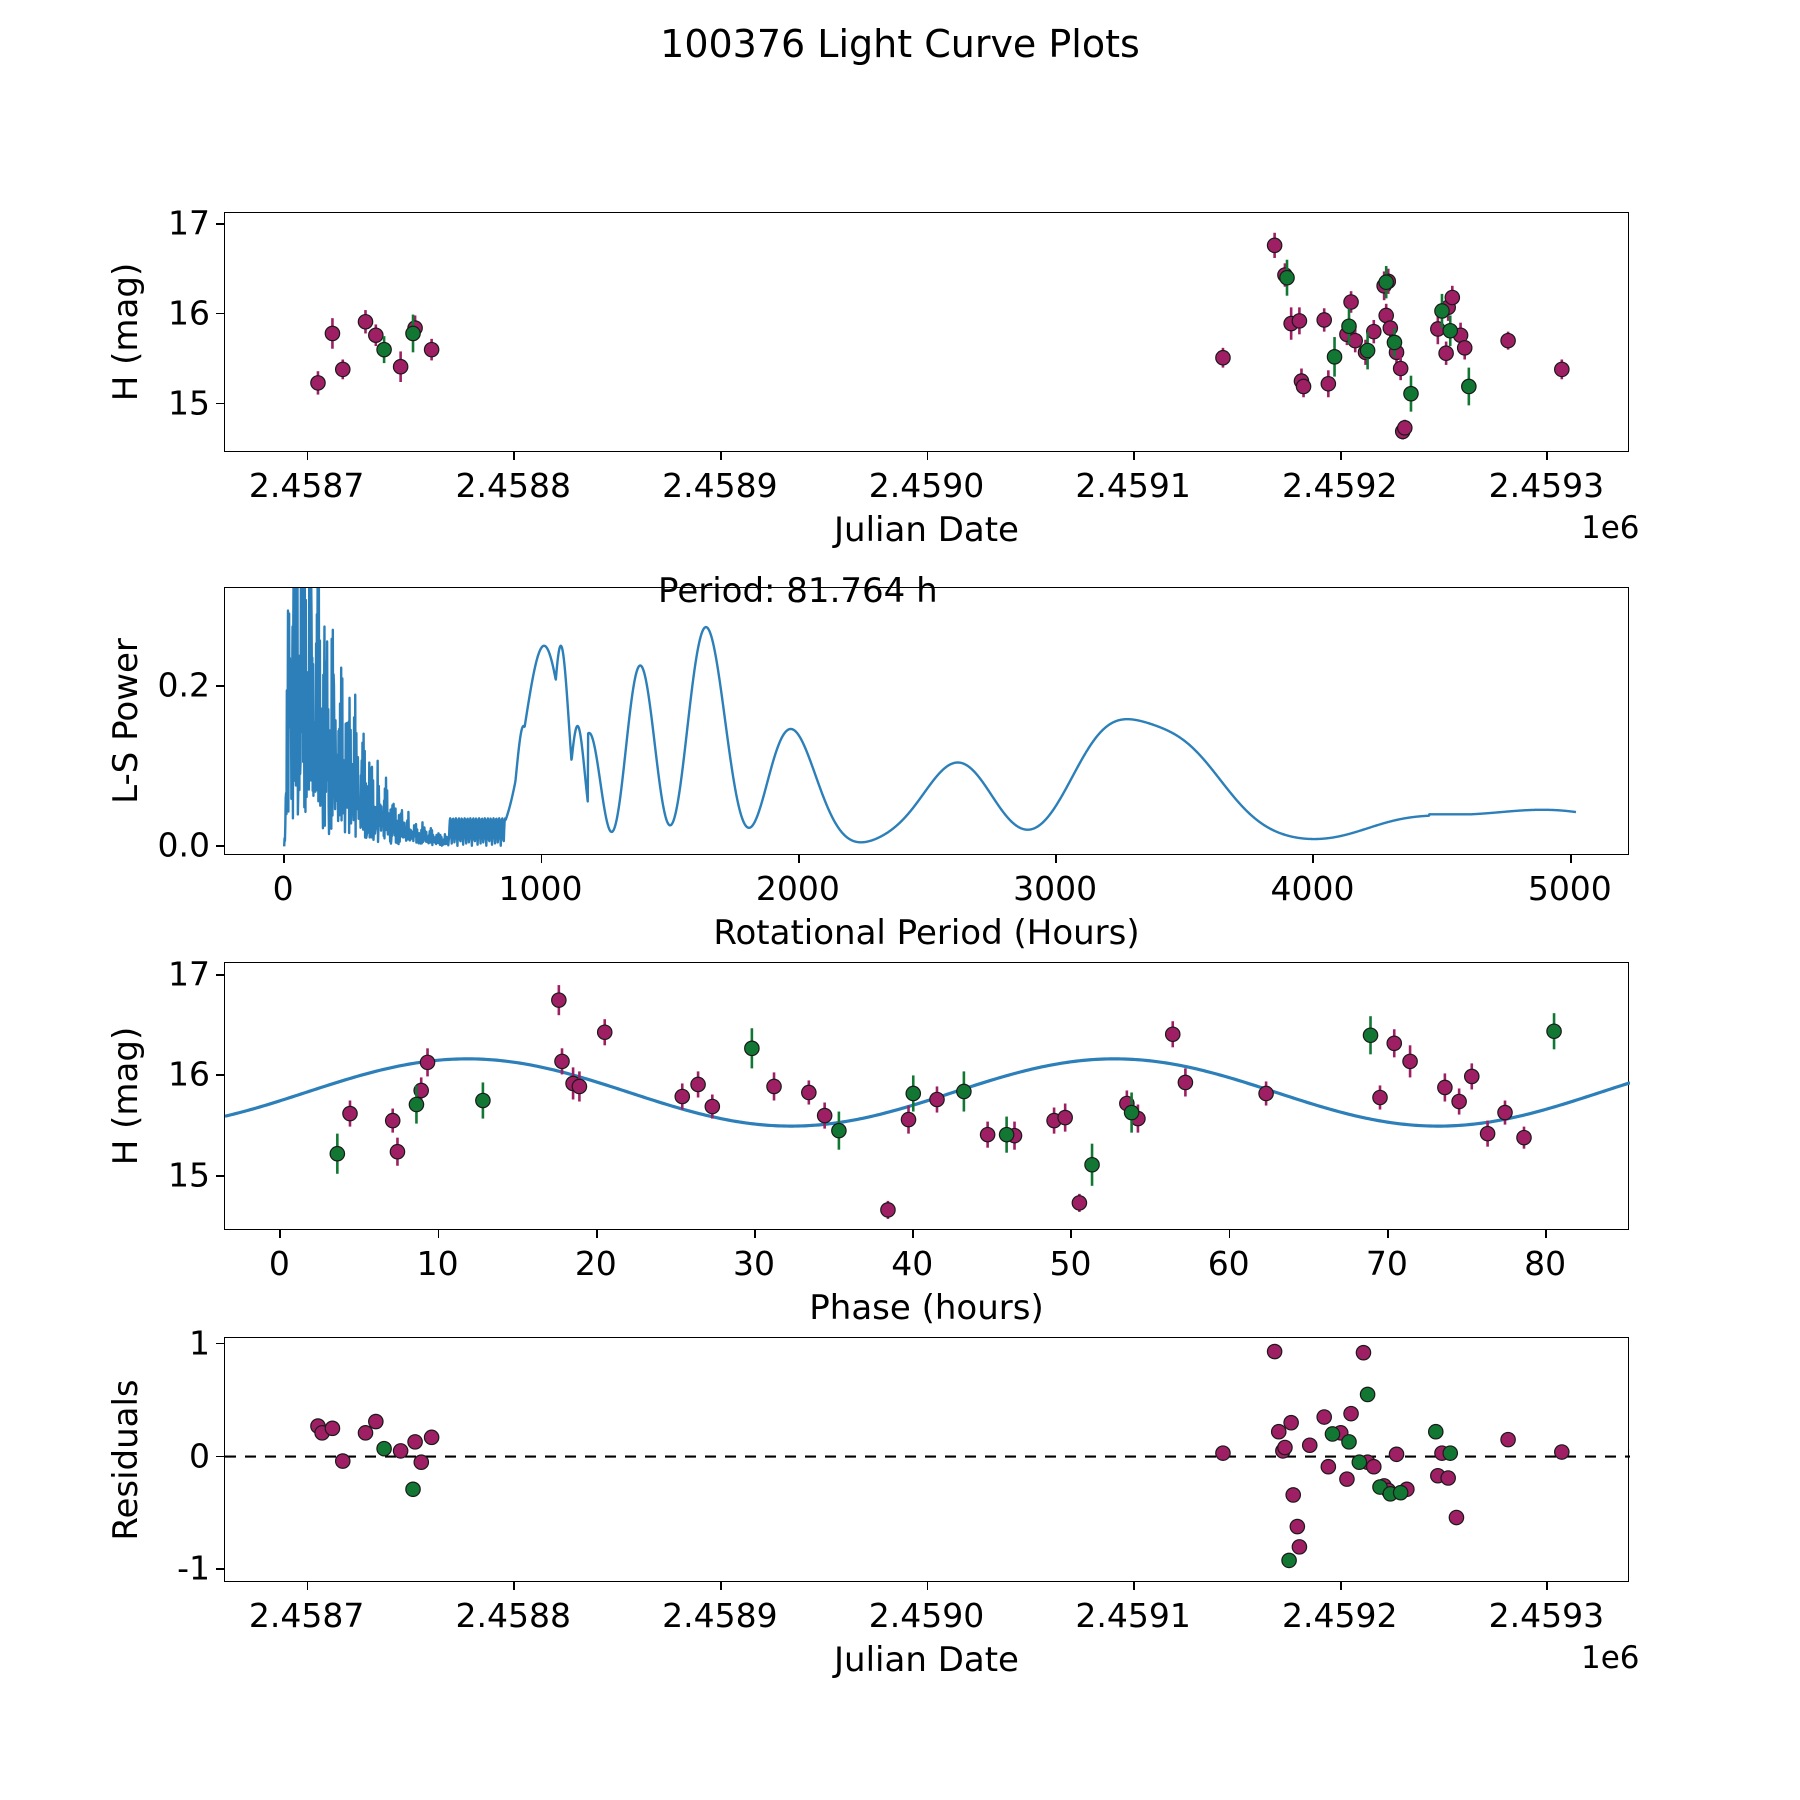 The height and width of the screenshot is (1800, 1800). I want to click on panel-periodogram-annotation: Period: 81.764 h, so click(798, 590).